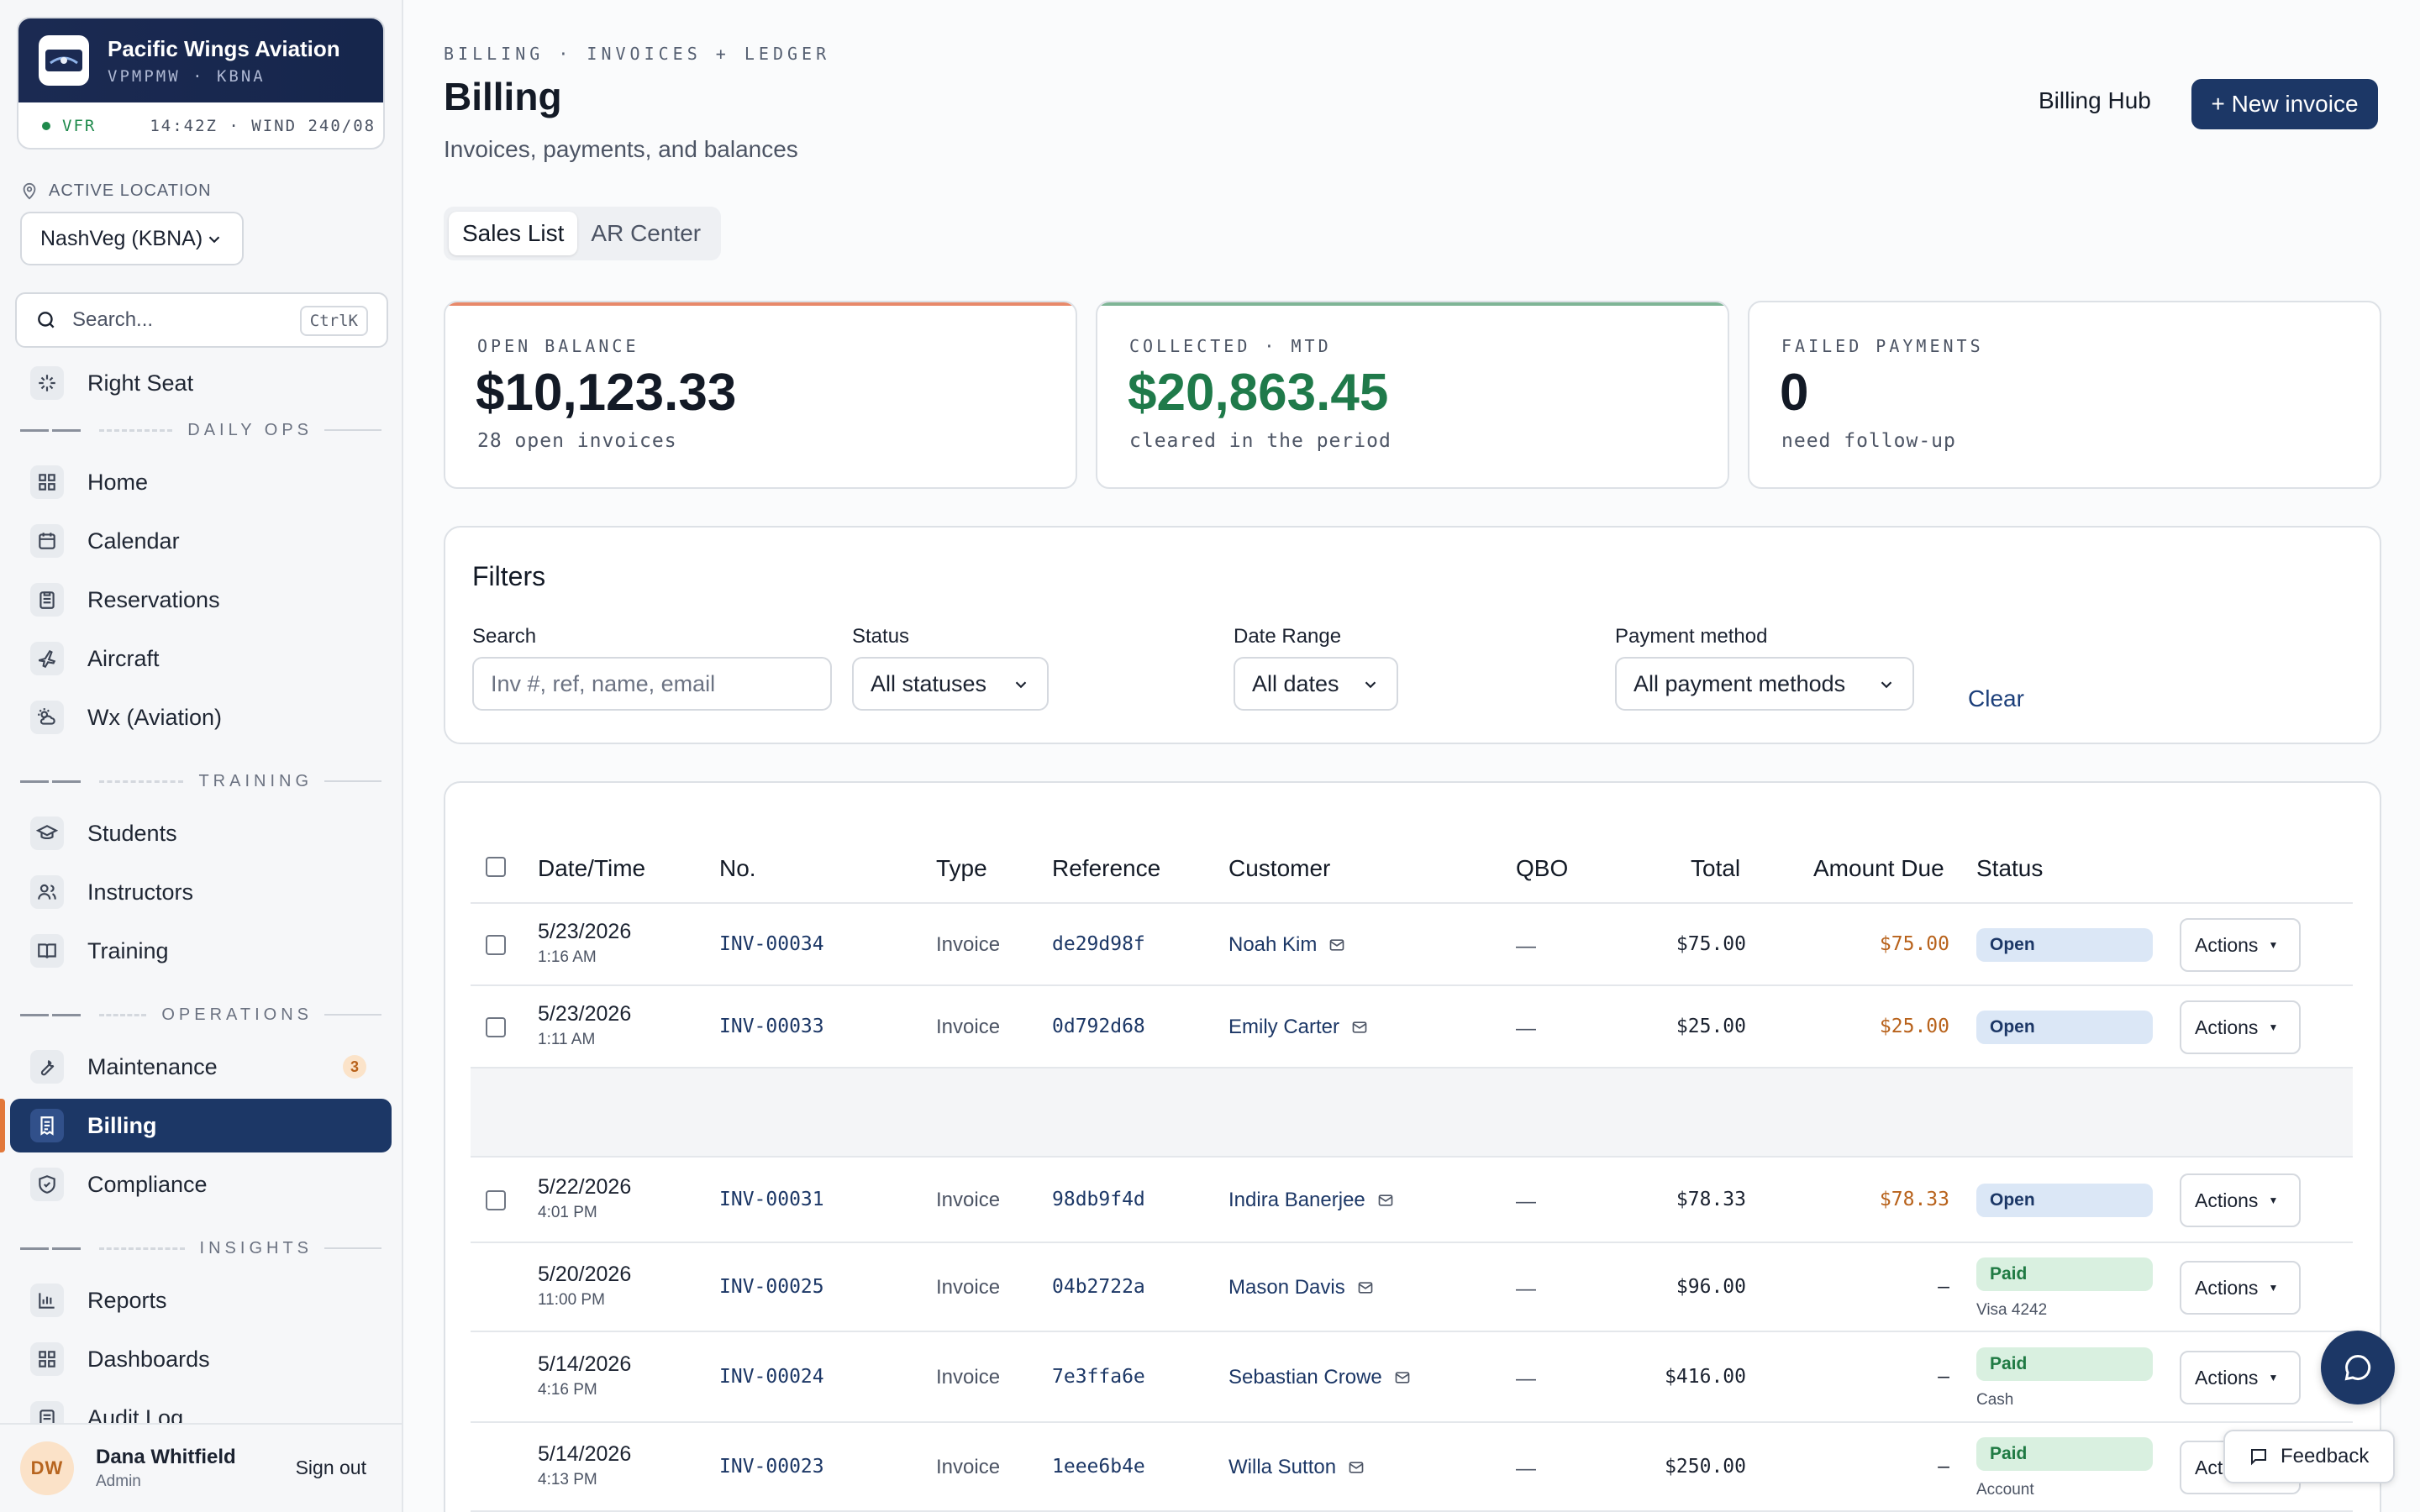 The image size is (2420, 1512). I want to click on status-badge: Open, so click(2064, 1027).